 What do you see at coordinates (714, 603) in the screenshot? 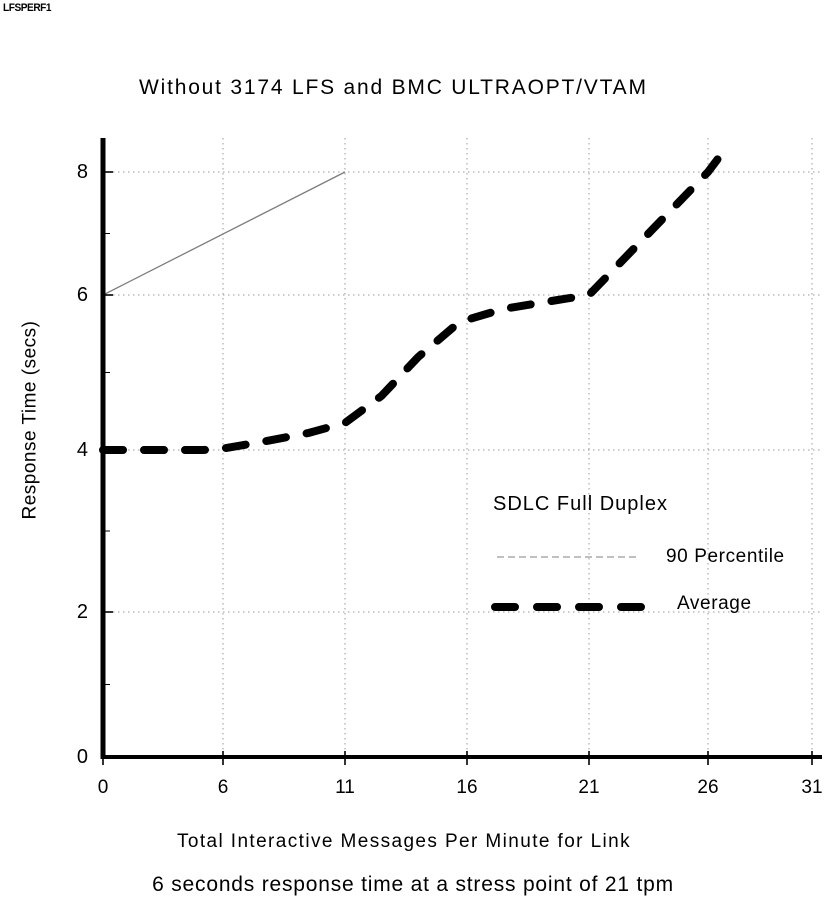
I see `legend-item-average: Average` at bounding box center [714, 603].